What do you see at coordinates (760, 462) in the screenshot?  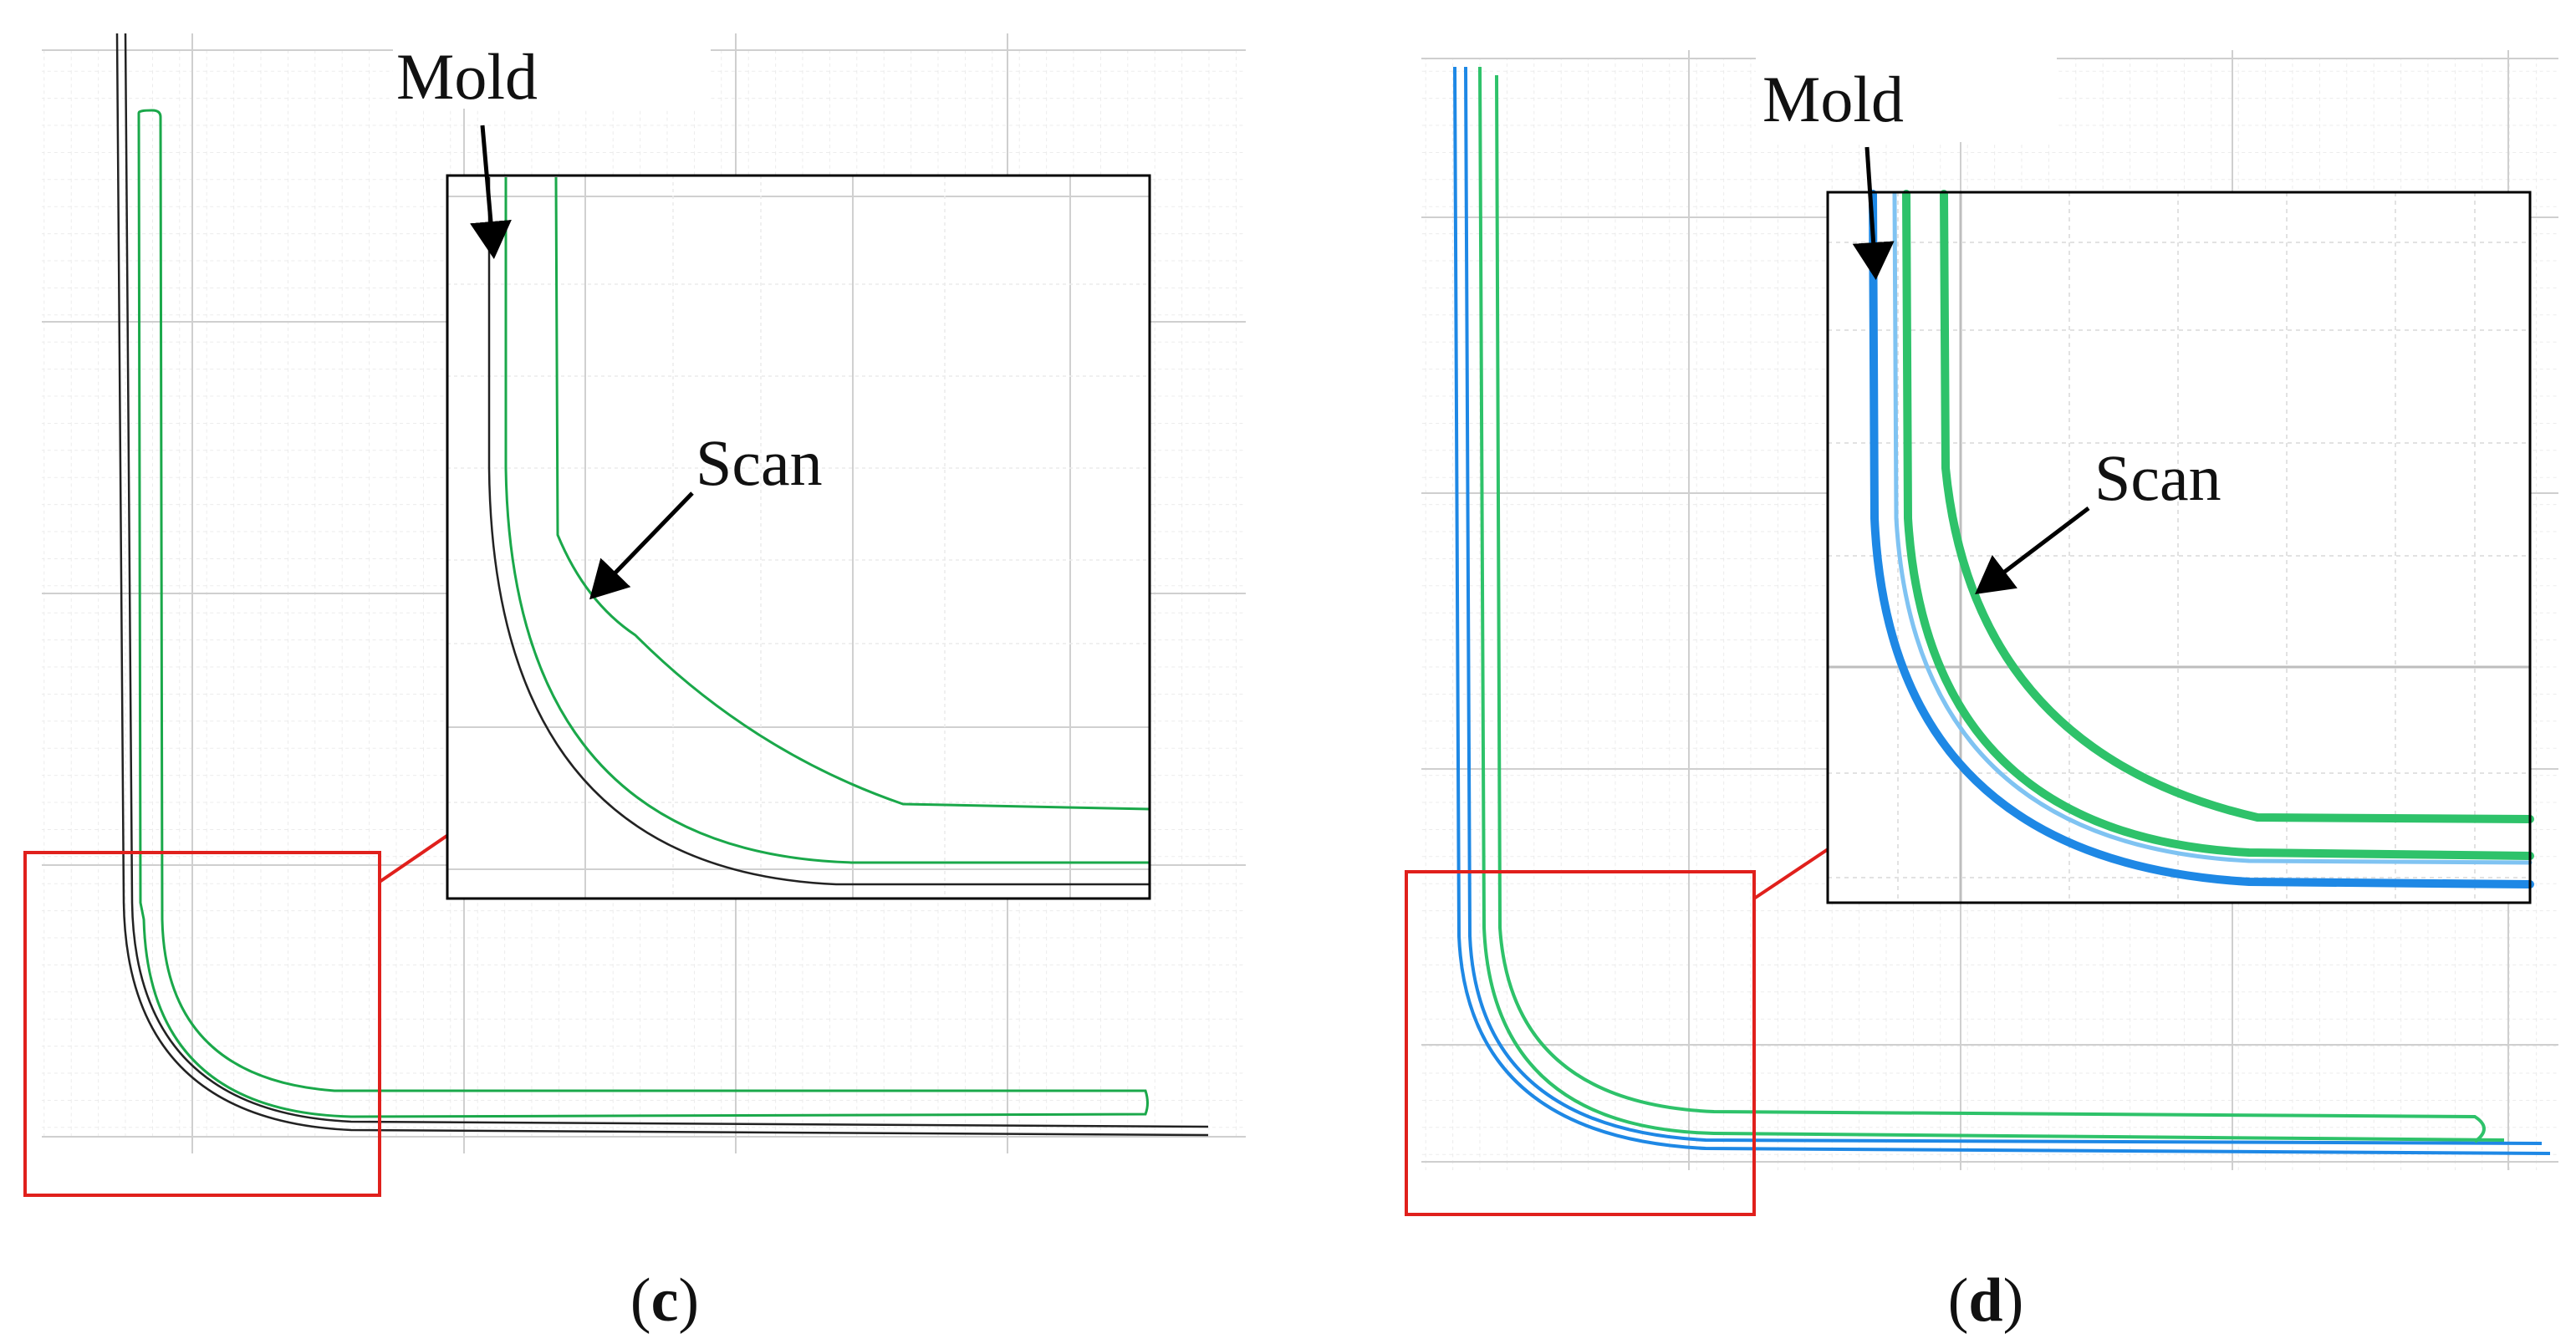 I see `panel-c-scan-label: Scan` at bounding box center [760, 462].